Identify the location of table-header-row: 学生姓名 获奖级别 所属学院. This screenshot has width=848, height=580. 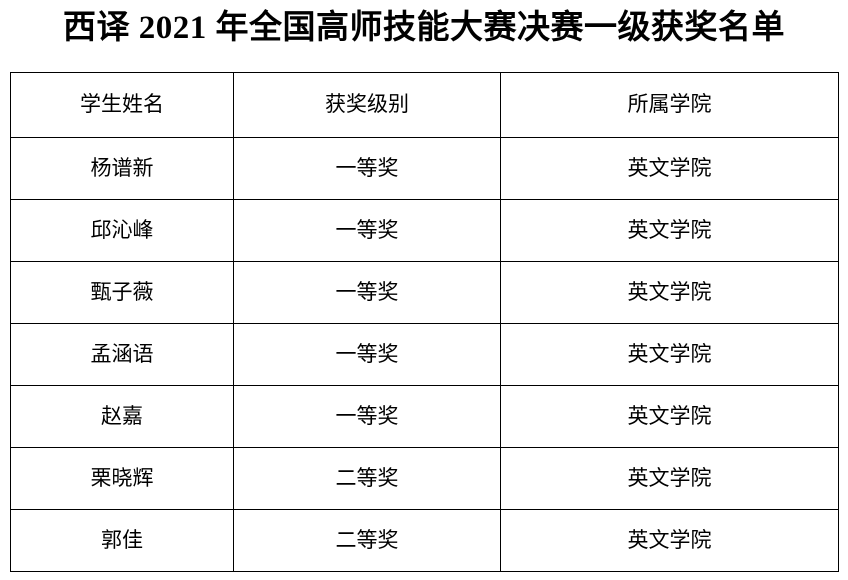
(424, 105).